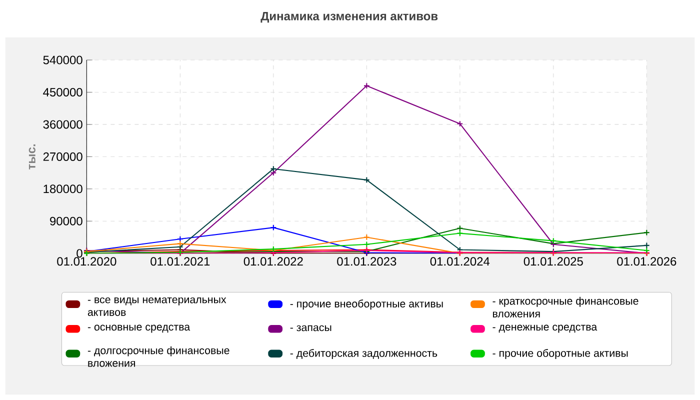 The image size is (700, 400). I want to click on y-tick-label: 180000, so click(63, 189).